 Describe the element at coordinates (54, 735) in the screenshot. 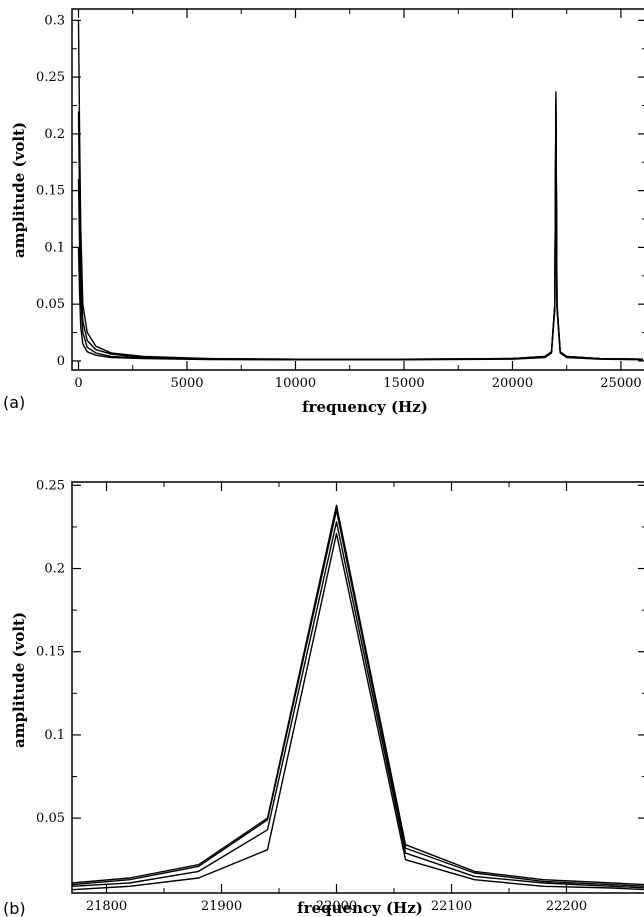

I see `panel-b-y-tick-label: 0.1` at that location.